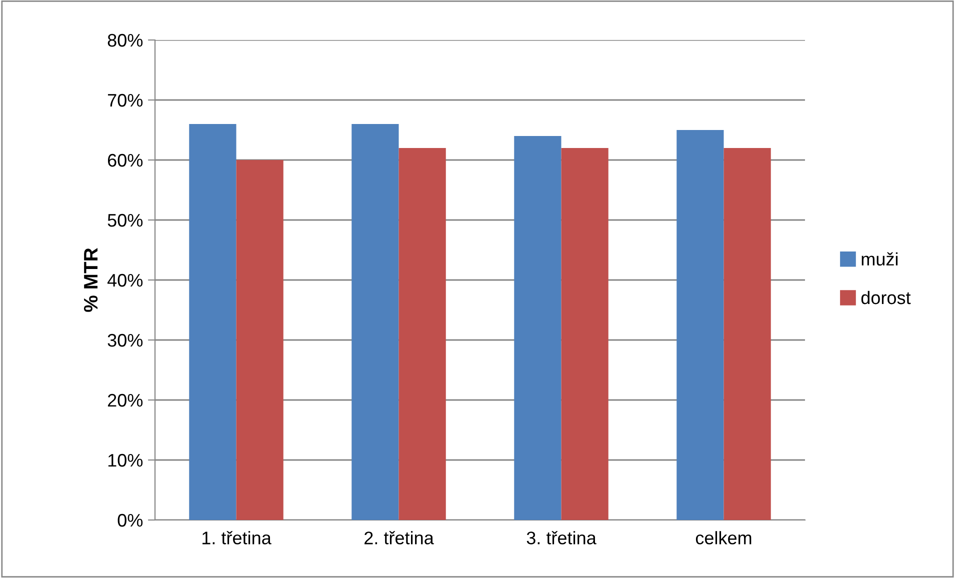 The width and height of the screenshot is (955, 578). What do you see at coordinates (399, 537) in the screenshot?
I see `x-tick-label: 2. třetina` at bounding box center [399, 537].